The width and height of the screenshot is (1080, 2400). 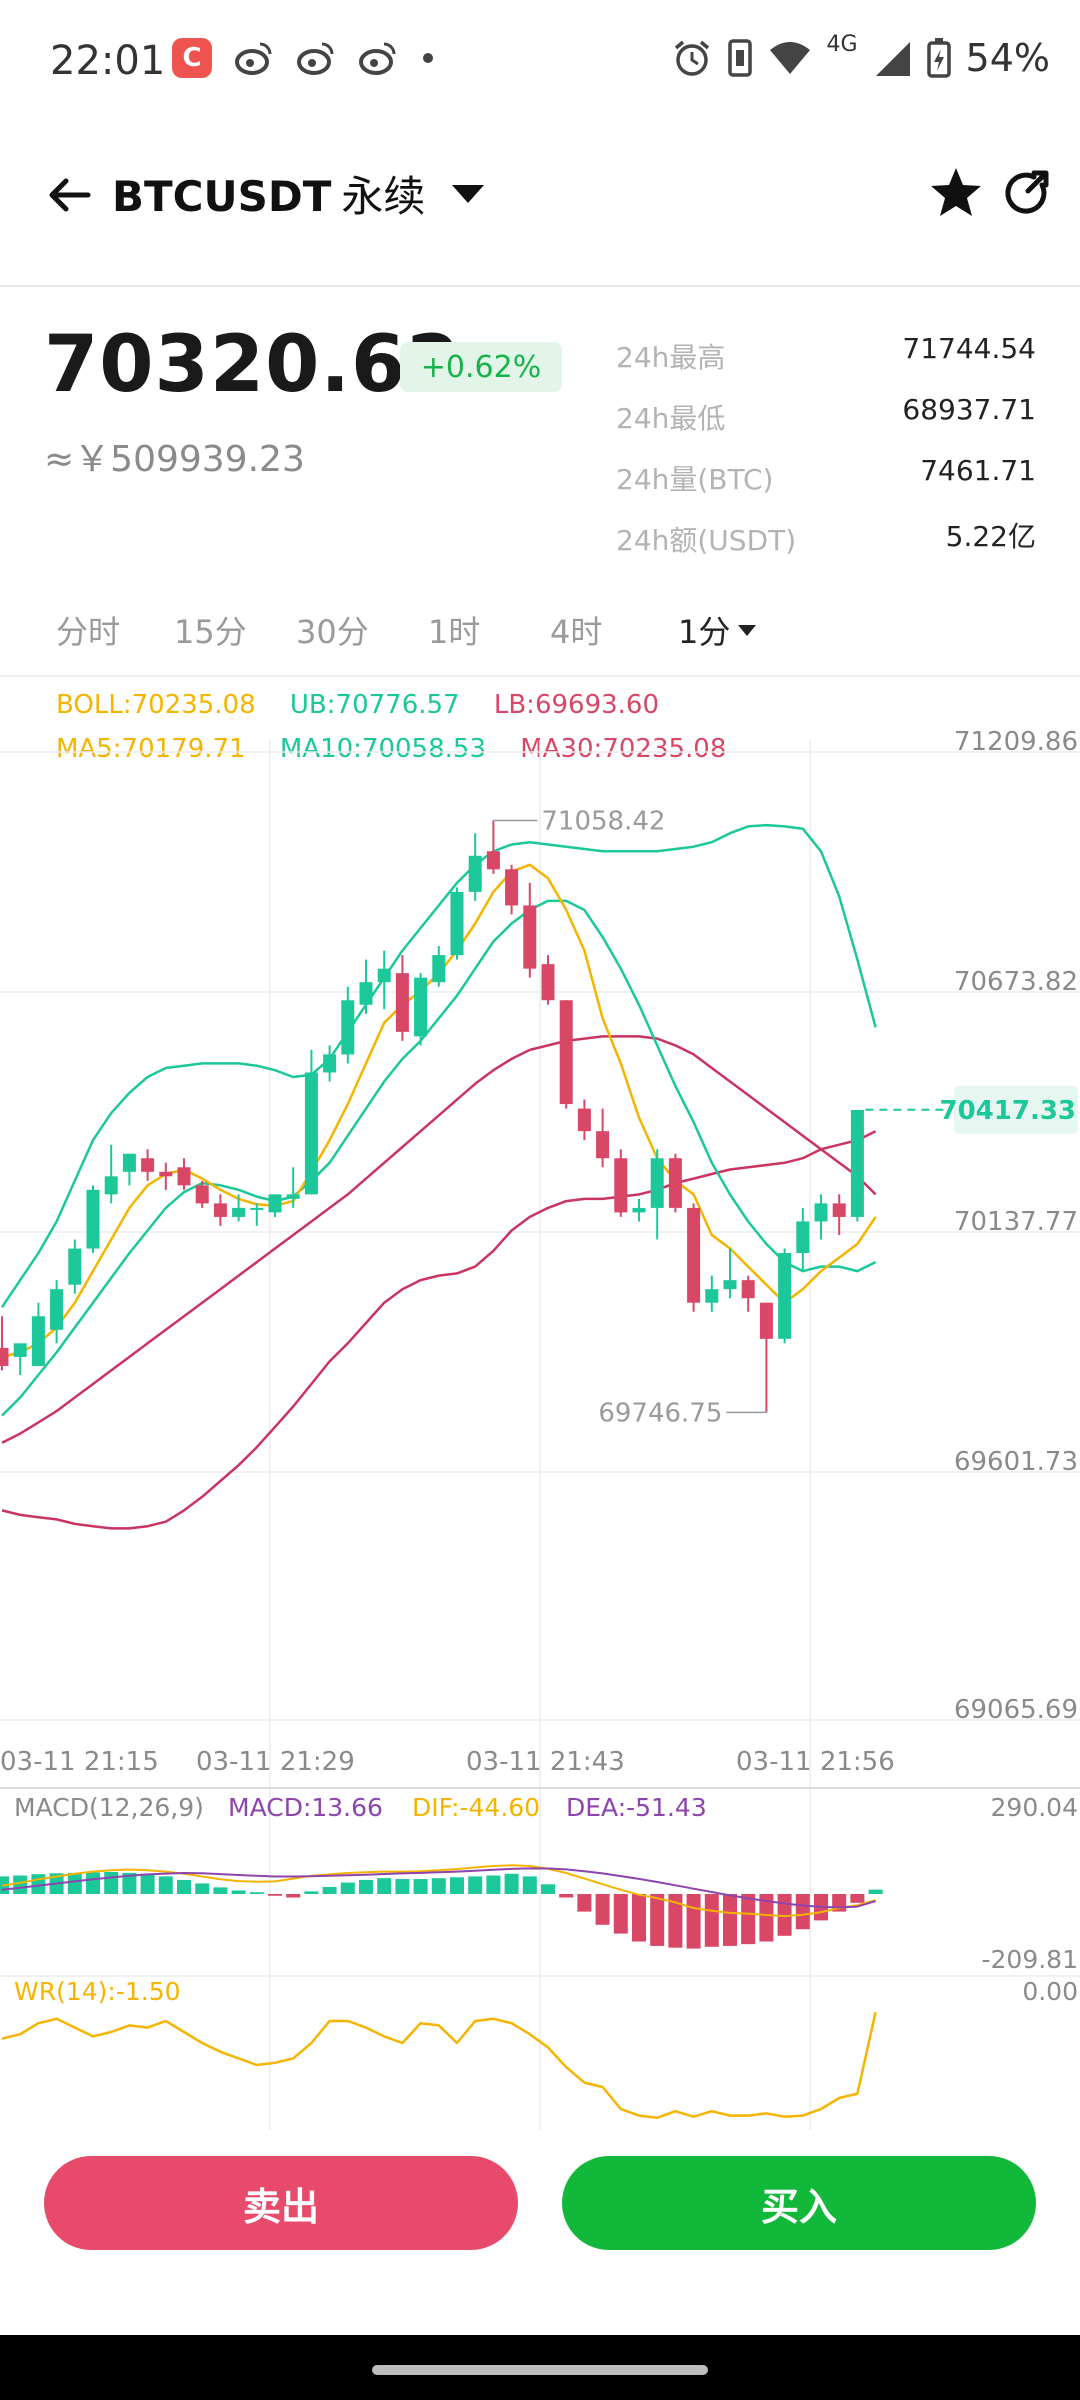 What do you see at coordinates (826, 360) in the screenshot?
I see `stat-row-high: 24h最高 71744.54` at bounding box center [826, 360].